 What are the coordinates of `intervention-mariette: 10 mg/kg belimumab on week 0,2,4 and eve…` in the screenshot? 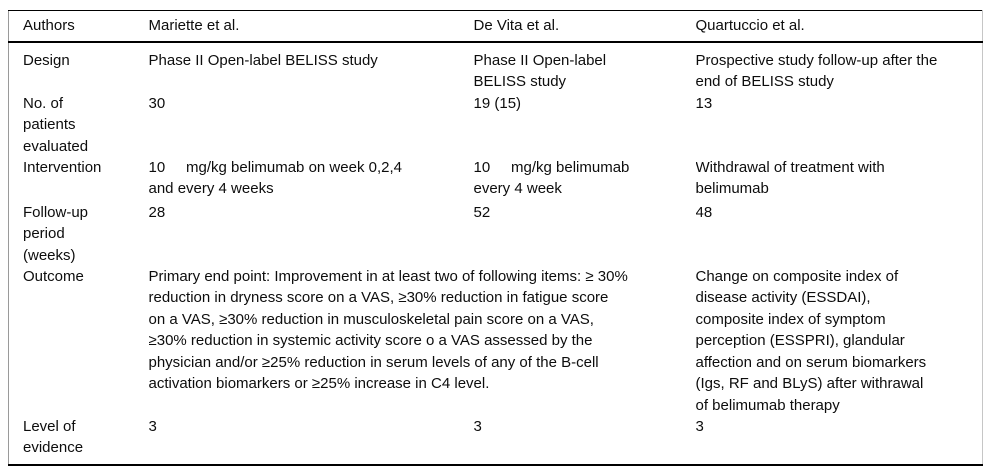 It's located at (275, 178).